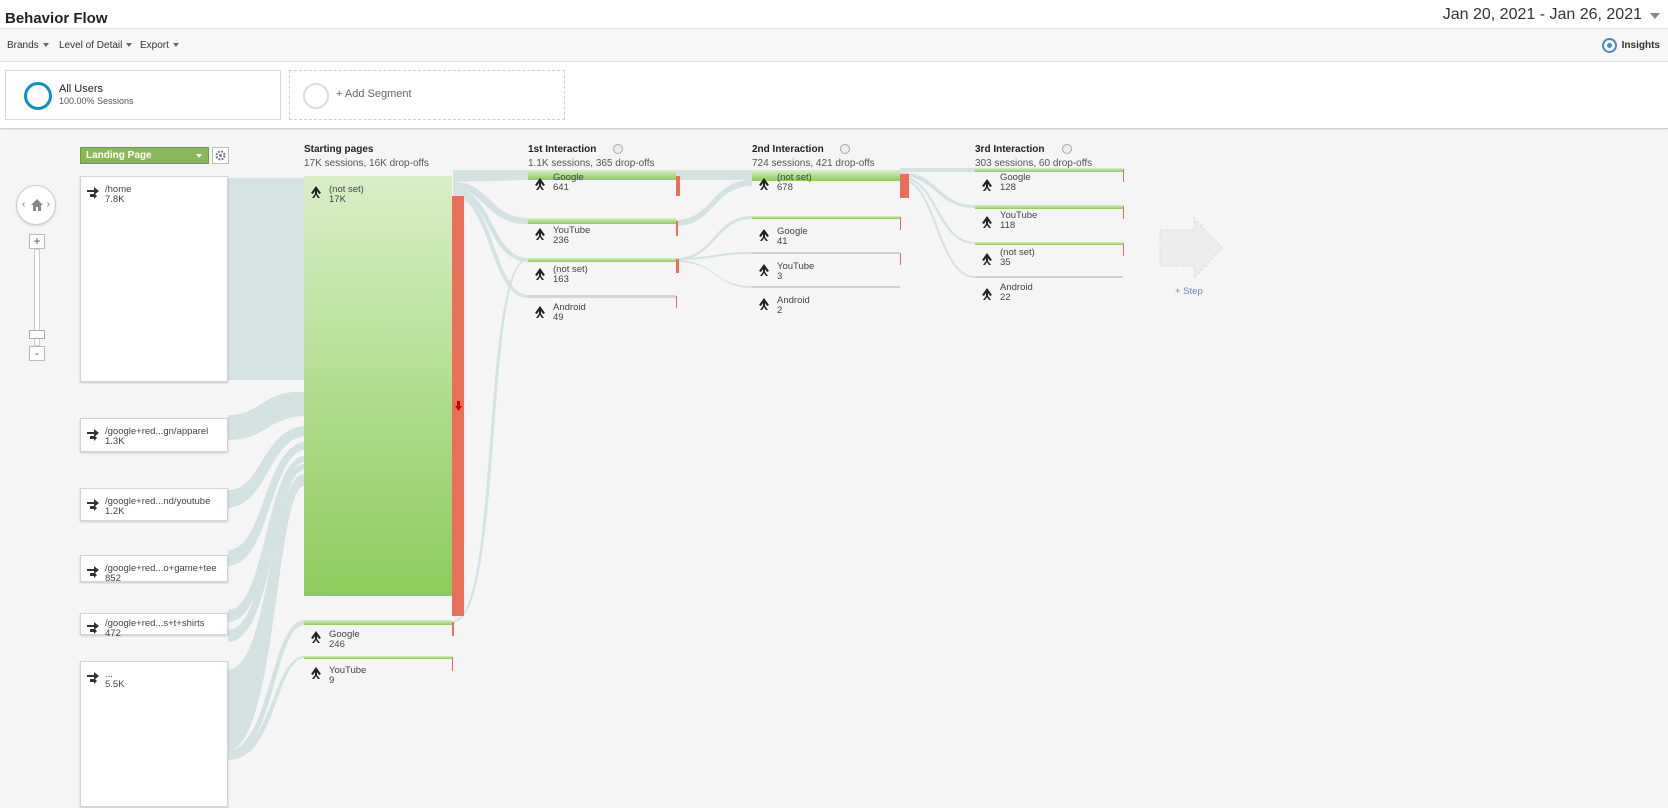 The width and height of the screenshot is (1668, 808). Describe the element at coordinates (374, 94) in the screenshot. I see `add-segment-label: + Add Segment` at that location.